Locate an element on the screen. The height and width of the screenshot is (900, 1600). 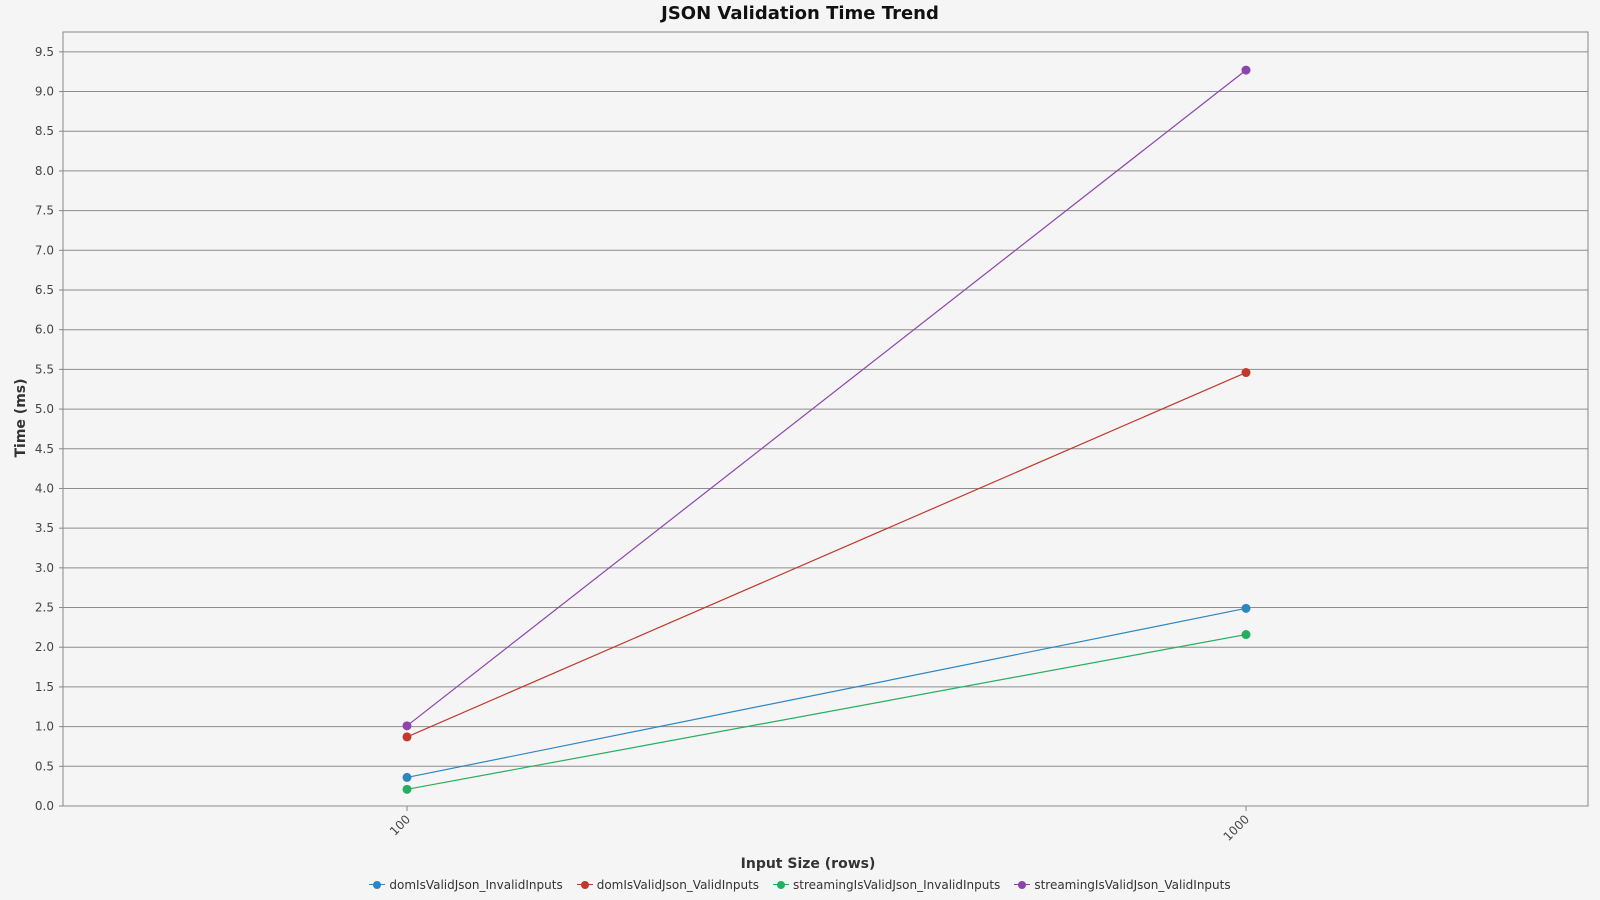
y-tick-label: 3.0 is located at coordinates (44, 568).